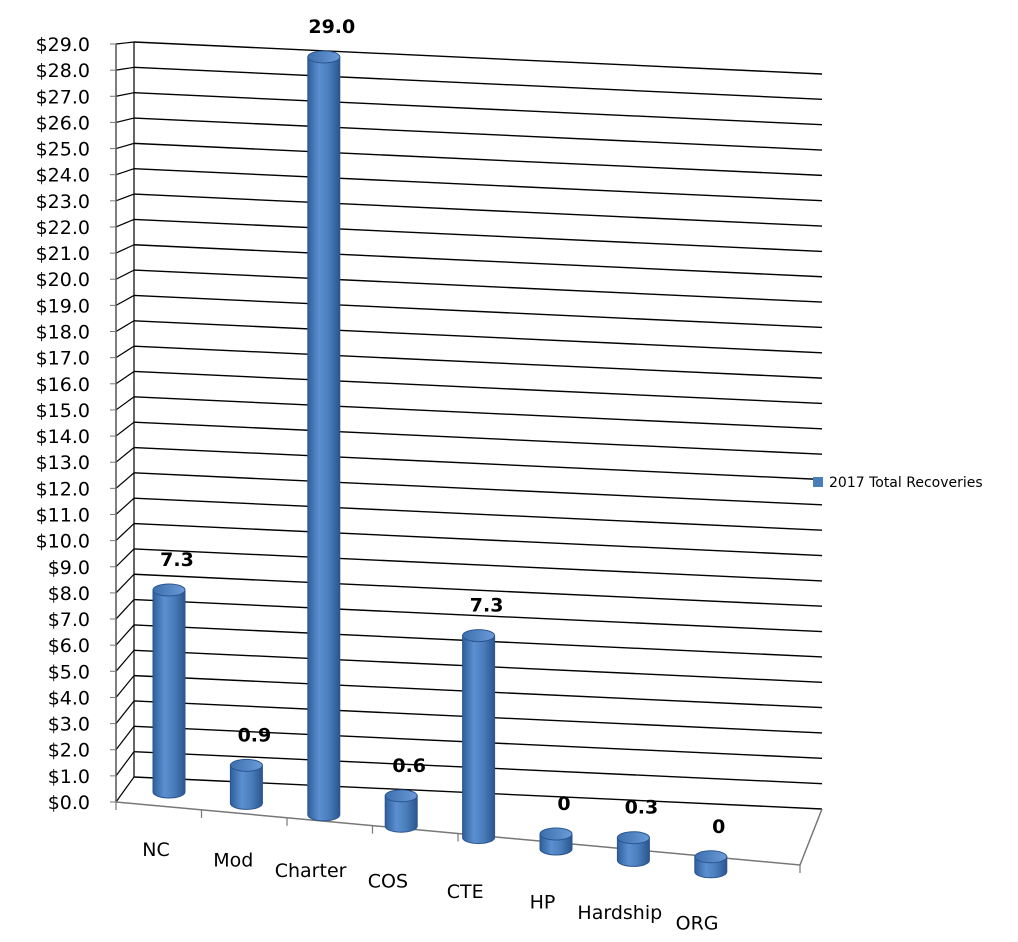 The image size is (1018, 942). What do you see at coordinates (63, 280) in the screenshot?
I see `y-tick-label: $20.0` at bounding box center [63, 280].